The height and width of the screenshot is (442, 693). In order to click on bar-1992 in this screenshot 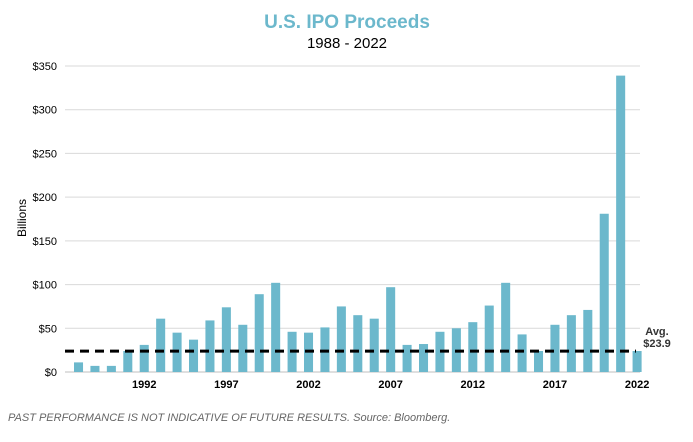, I will do `click(144, 358)`.